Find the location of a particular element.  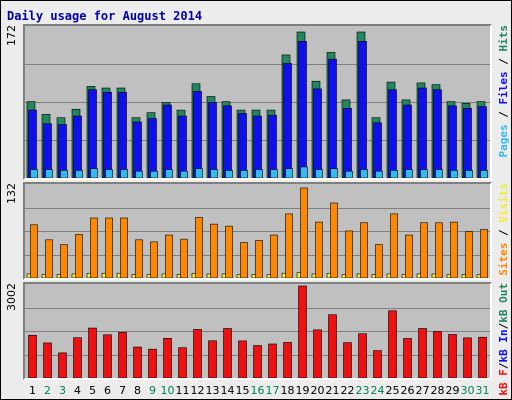

x-tick-label: 11 is located at coordinates (182, 390).